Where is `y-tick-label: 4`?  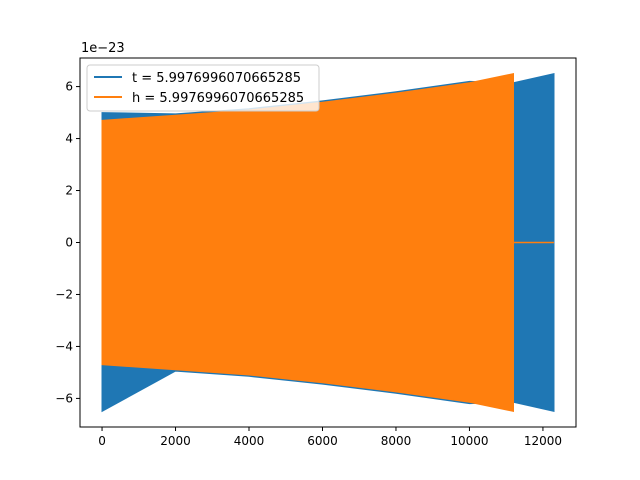 y-tick-label: 4 is located at coordinates (69, 139).